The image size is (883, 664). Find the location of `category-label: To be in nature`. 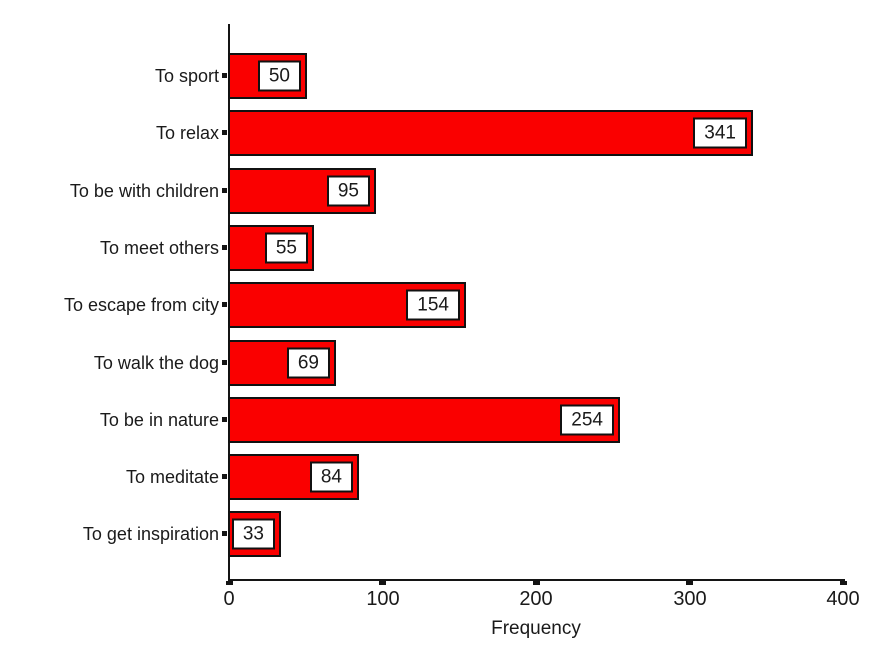

category-label: To be in nature is located at coordinates (159, 420).